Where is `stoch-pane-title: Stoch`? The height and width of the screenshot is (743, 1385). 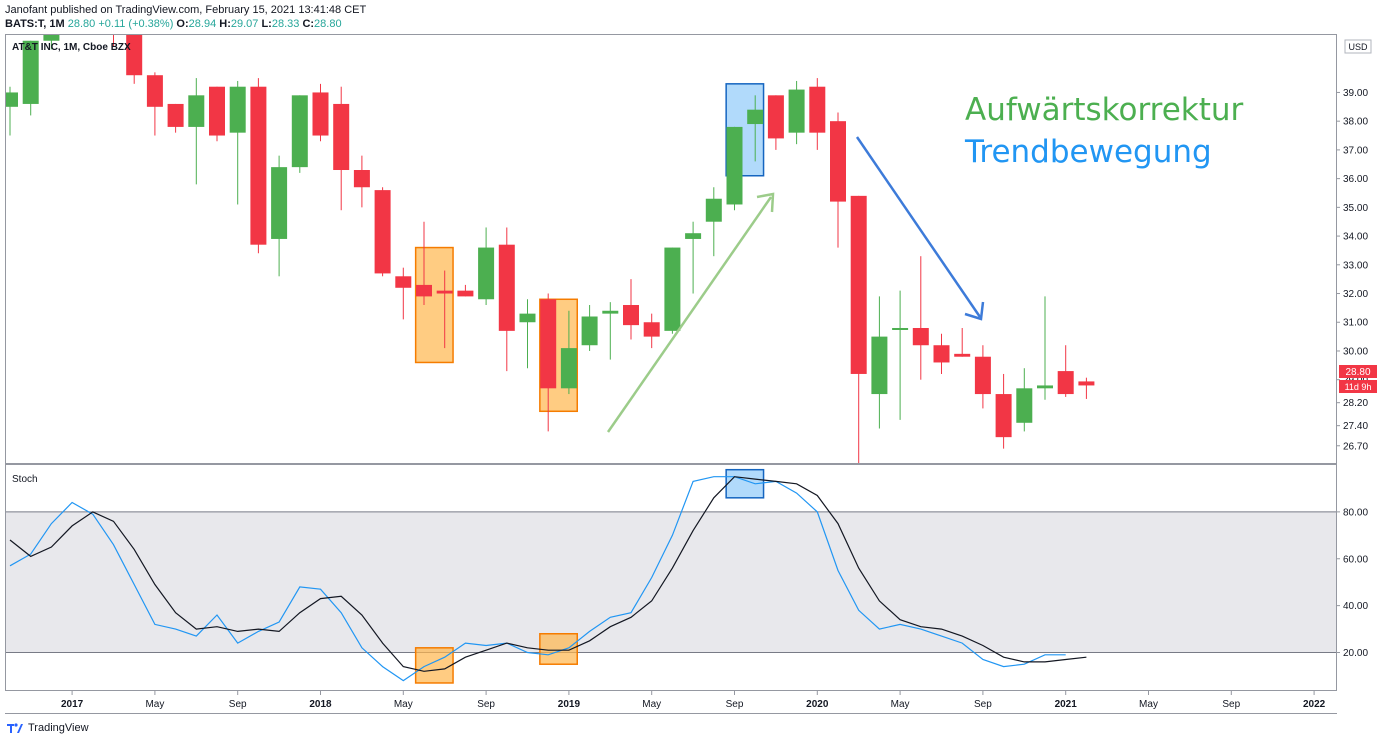 stoch-pane-title: Stoch is located at coordinates (25, 479).